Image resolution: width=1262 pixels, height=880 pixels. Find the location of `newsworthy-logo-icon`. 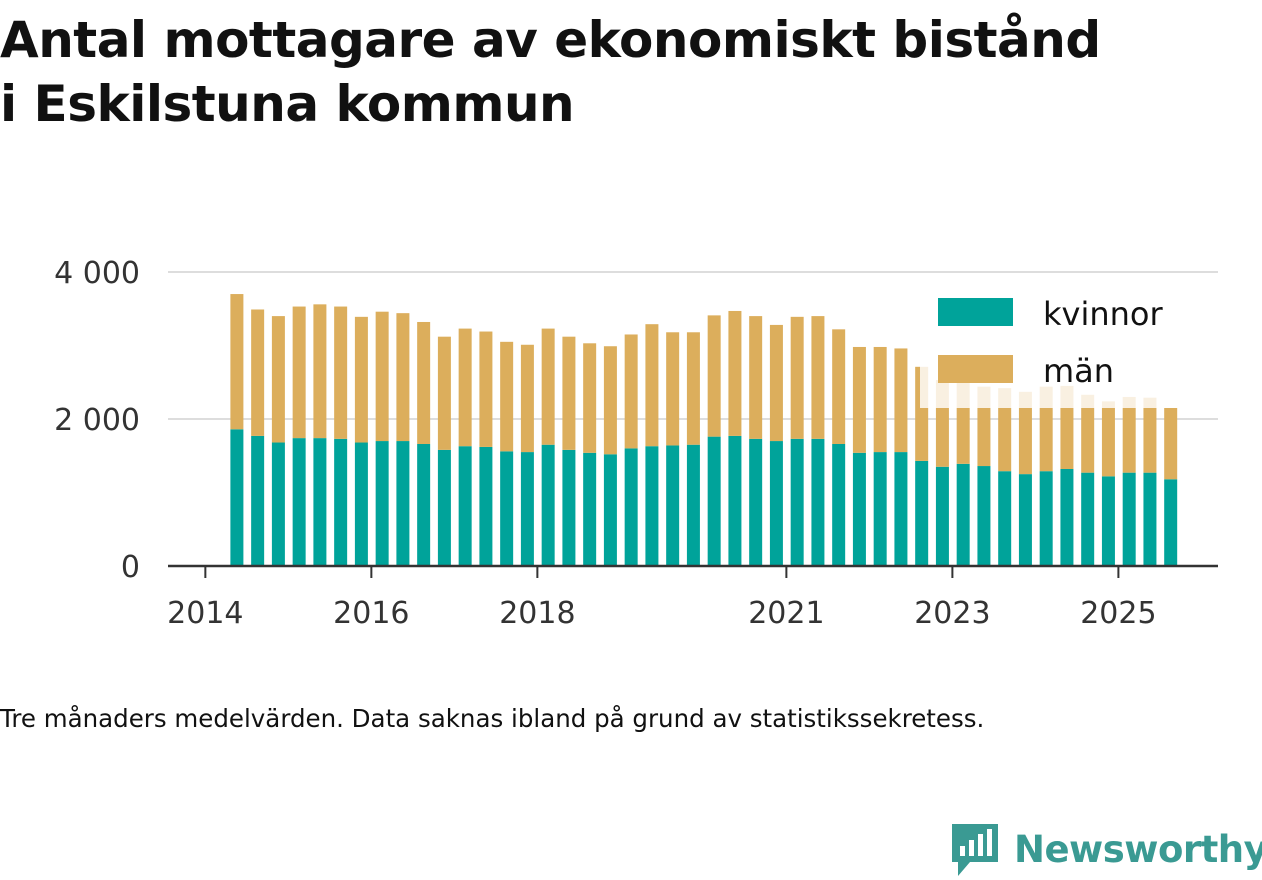

newsworthy-logo-icon is located at coordinates (975, 850).